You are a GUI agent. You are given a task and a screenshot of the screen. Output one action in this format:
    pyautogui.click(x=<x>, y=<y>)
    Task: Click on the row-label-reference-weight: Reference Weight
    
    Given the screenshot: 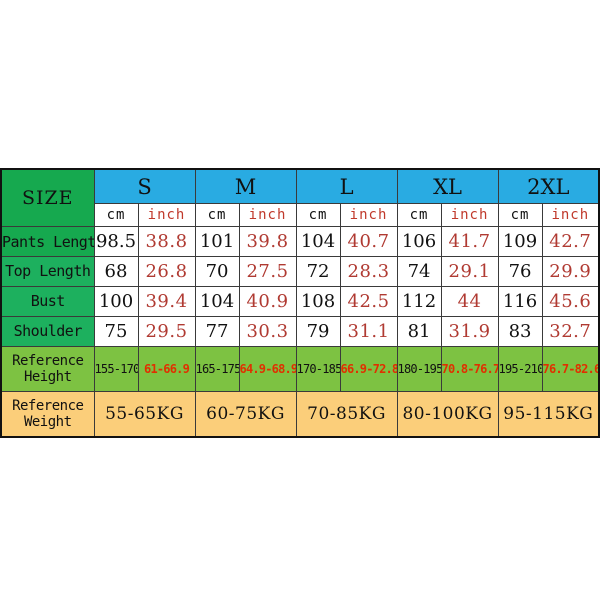 What is the action you would take?
    pyautogui.click(x=47, y=414)
    